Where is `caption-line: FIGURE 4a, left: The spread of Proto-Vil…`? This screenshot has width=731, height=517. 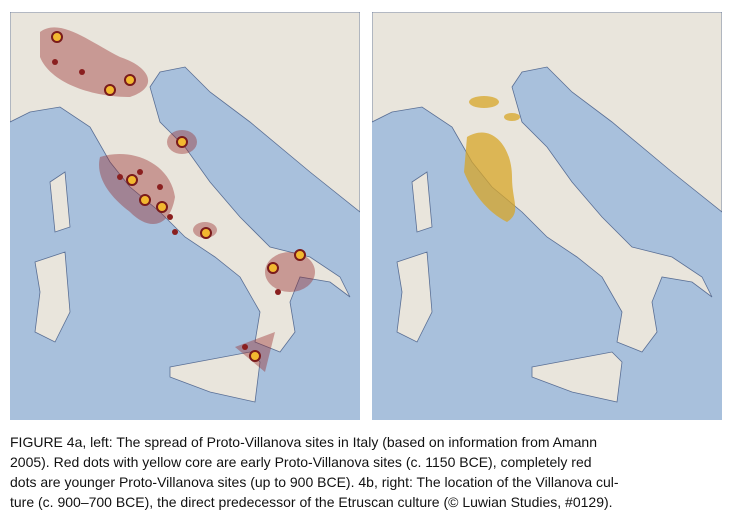
caption-line: FIGURE 4a, left: The spread of Proto-Vil… is located at coordinates (303, 442).